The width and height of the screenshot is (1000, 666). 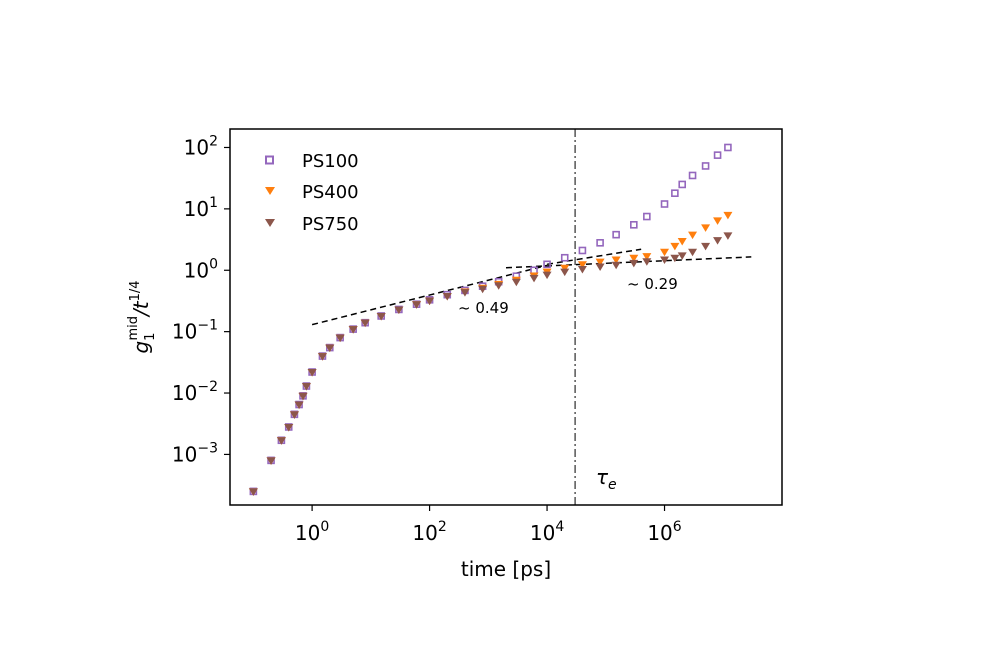 I want to click on x-tick-label: 10⁴, so click(x=547, y=532).